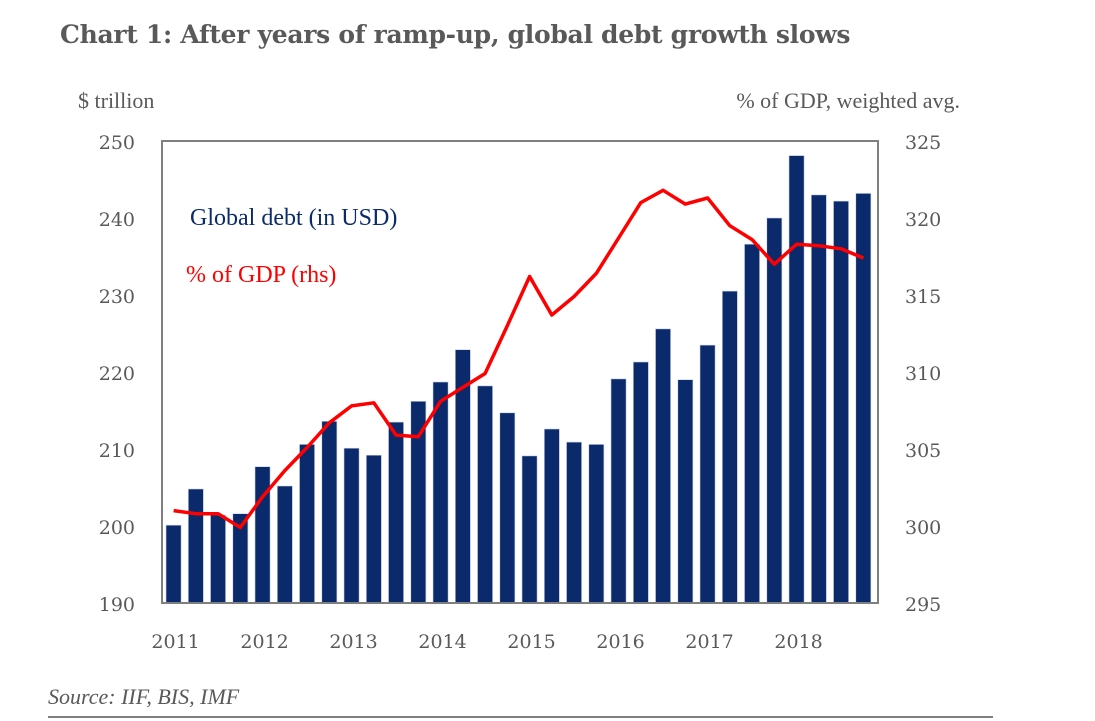 The height and width of the screenshot is (721, 1095). What do you see at coordinates (640, 482) in the screenshot?
I see `bar-2016Q2` at bounding box center [640, 482].